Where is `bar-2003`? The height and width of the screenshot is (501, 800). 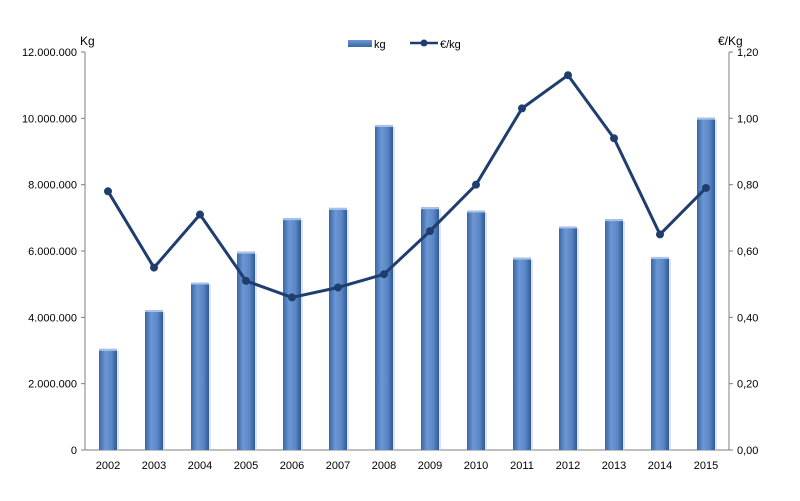 bar-2003 is located at coordinates (154, 380).